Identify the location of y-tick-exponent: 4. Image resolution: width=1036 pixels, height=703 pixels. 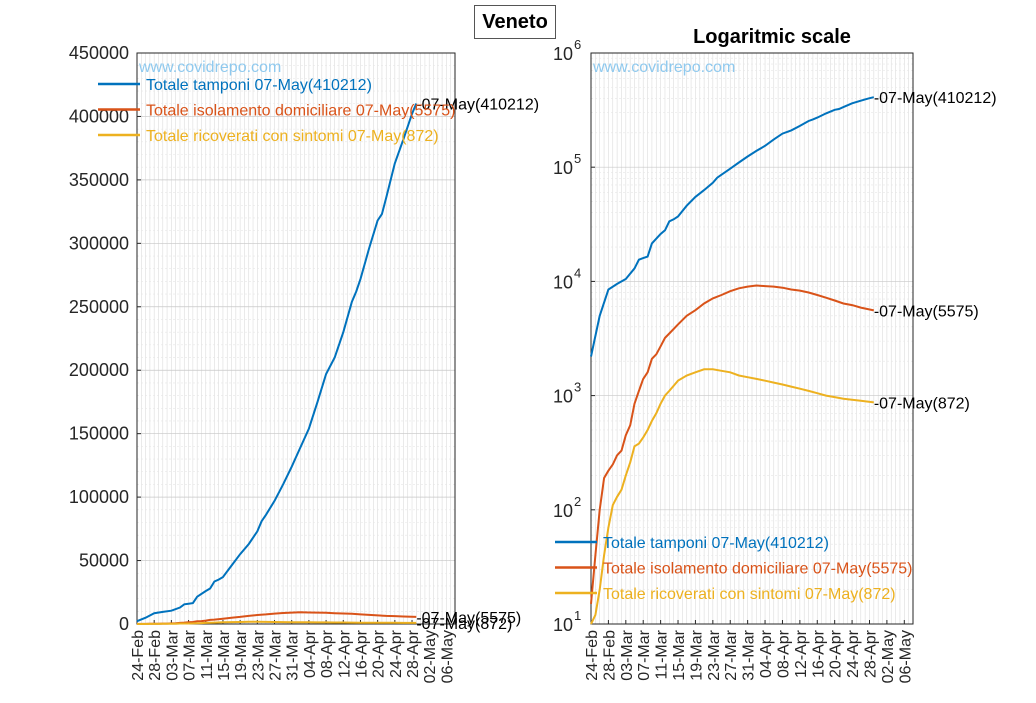
(577, 272).